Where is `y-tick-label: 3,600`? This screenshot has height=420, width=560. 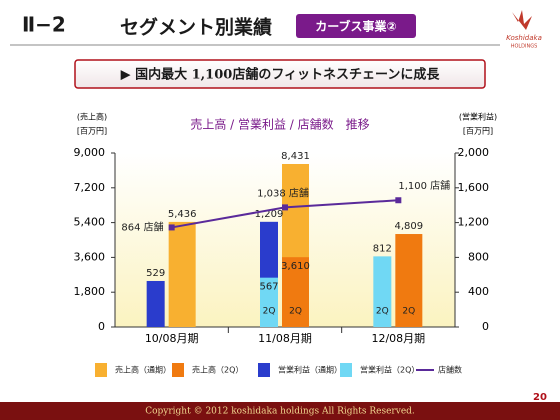 y-tick-label: 3,600 is located at coordinates (90, 256).